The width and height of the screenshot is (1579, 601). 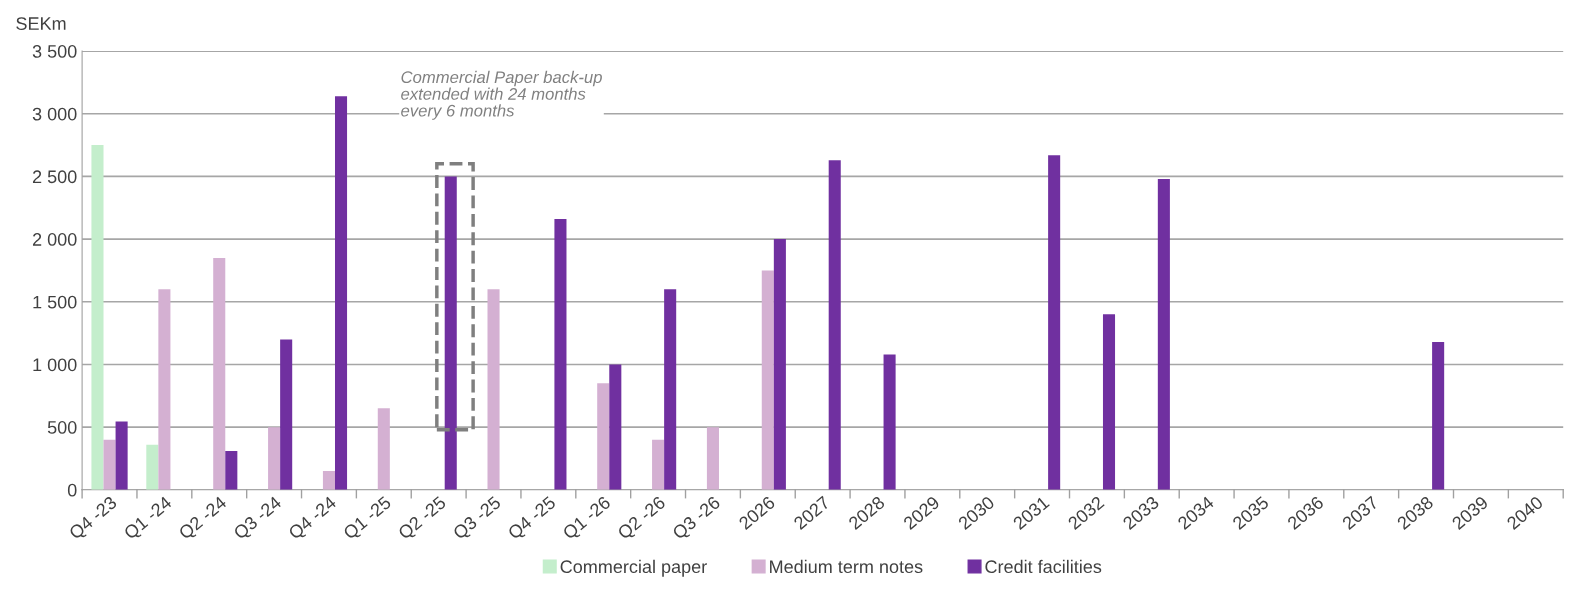 What do you see at coordinates (41, 23) in the screenshot?
I see `y-axis-title: SEKm` at bounding box center [41, 23].